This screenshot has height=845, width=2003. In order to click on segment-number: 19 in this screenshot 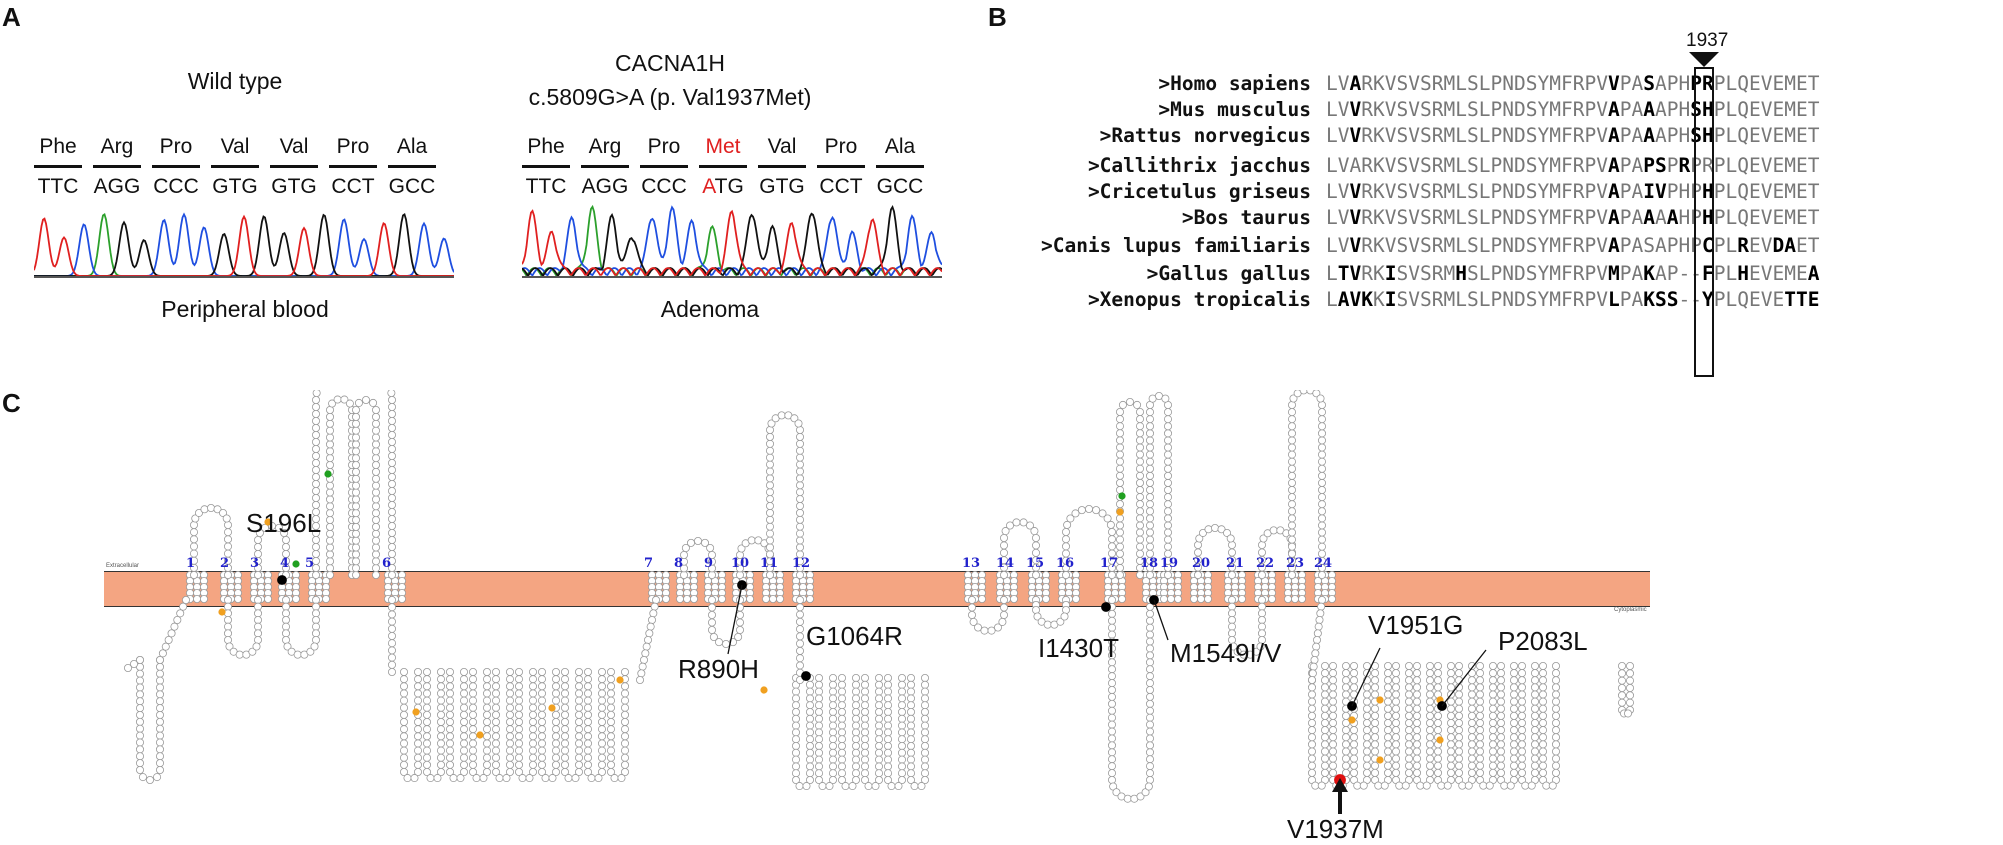, I will do `click(1169, 563)`.